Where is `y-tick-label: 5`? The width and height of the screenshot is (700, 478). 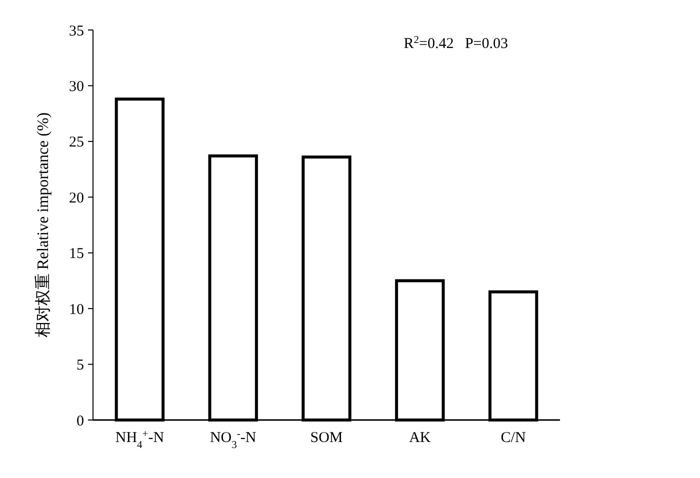 y-tick-label: 5 is located at coordinates (80, 366).